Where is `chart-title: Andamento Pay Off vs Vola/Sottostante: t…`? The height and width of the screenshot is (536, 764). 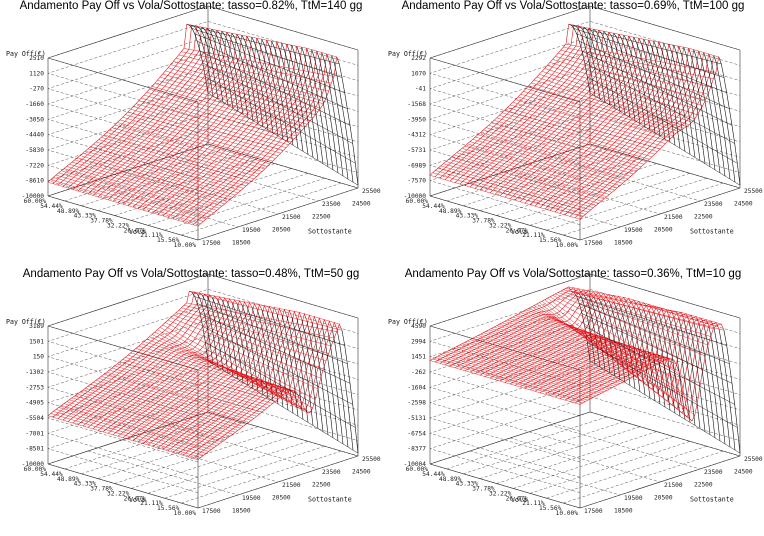
chart-title: Andamento Pay Off vs Vola/Sottostante: t… is located at coordinates (573, 6).